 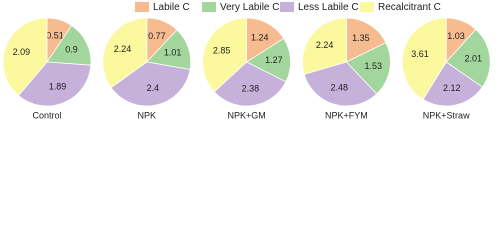 I want to click on legend-label: Labile C, so click(x=171, y=7).